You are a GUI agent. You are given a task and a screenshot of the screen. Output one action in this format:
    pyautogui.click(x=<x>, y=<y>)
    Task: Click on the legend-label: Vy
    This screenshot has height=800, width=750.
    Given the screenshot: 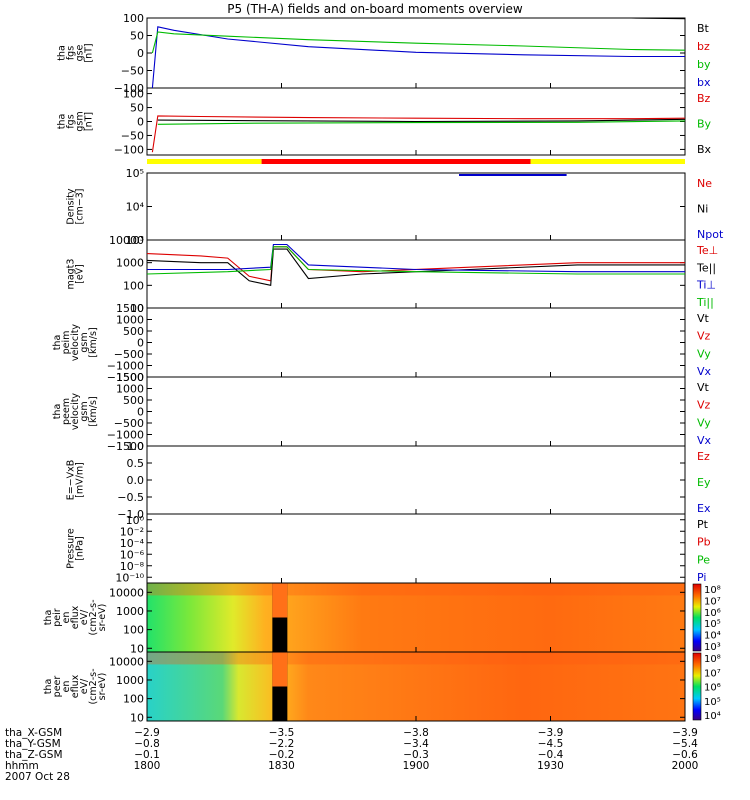 What is the action you would take?
    pyautogui.click(x=704, y=422)
    